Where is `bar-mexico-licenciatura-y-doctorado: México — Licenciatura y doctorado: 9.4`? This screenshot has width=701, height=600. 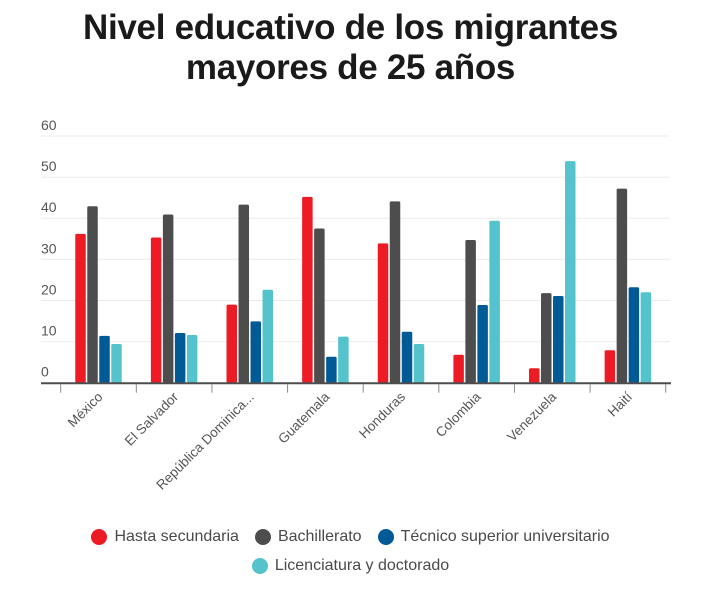 bar-mexico-licenciatura-y-doctorado: México — Licenciatura y doctorado: 9.4 is located at coordinates (116, 363).